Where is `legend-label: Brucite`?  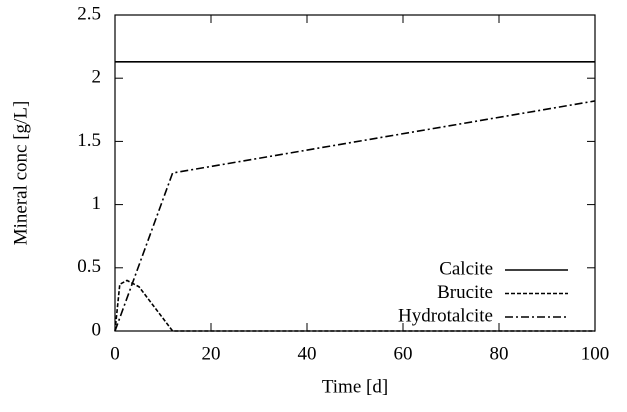
legend-label: Brucite is located at coordinates (465, 292).